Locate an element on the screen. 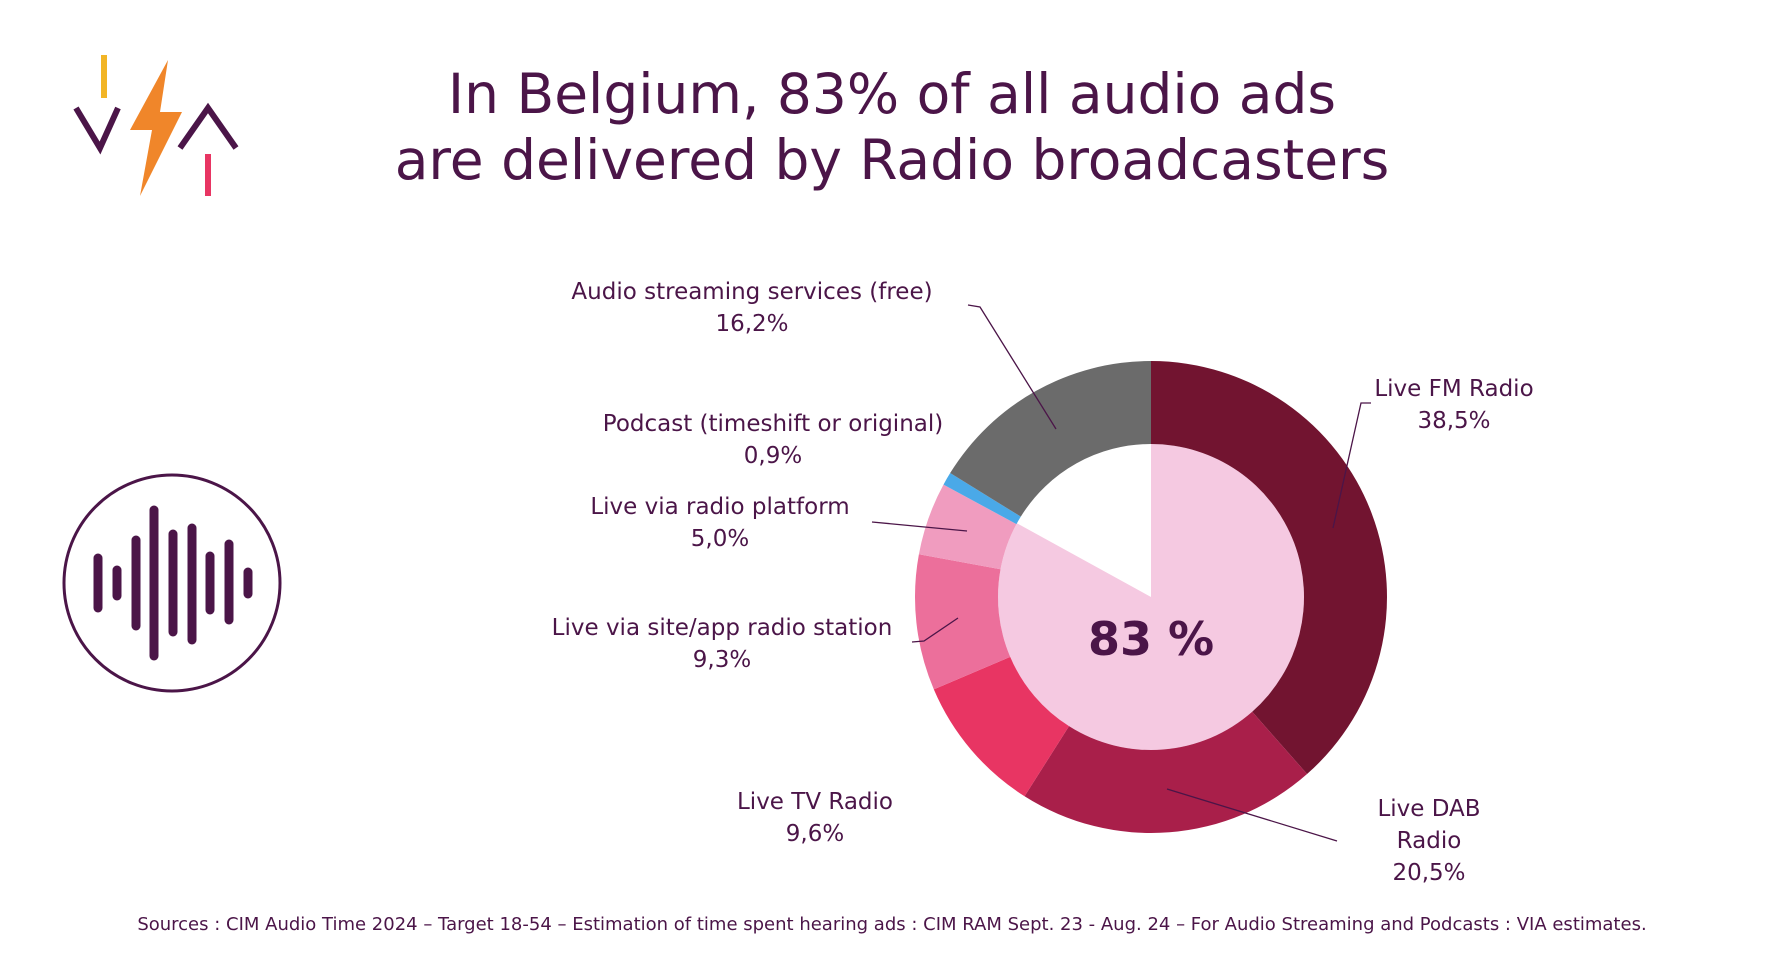 This screenshot has width=1784, height=958. segment-value: 38,5% is located at coordinates (1454, 421).